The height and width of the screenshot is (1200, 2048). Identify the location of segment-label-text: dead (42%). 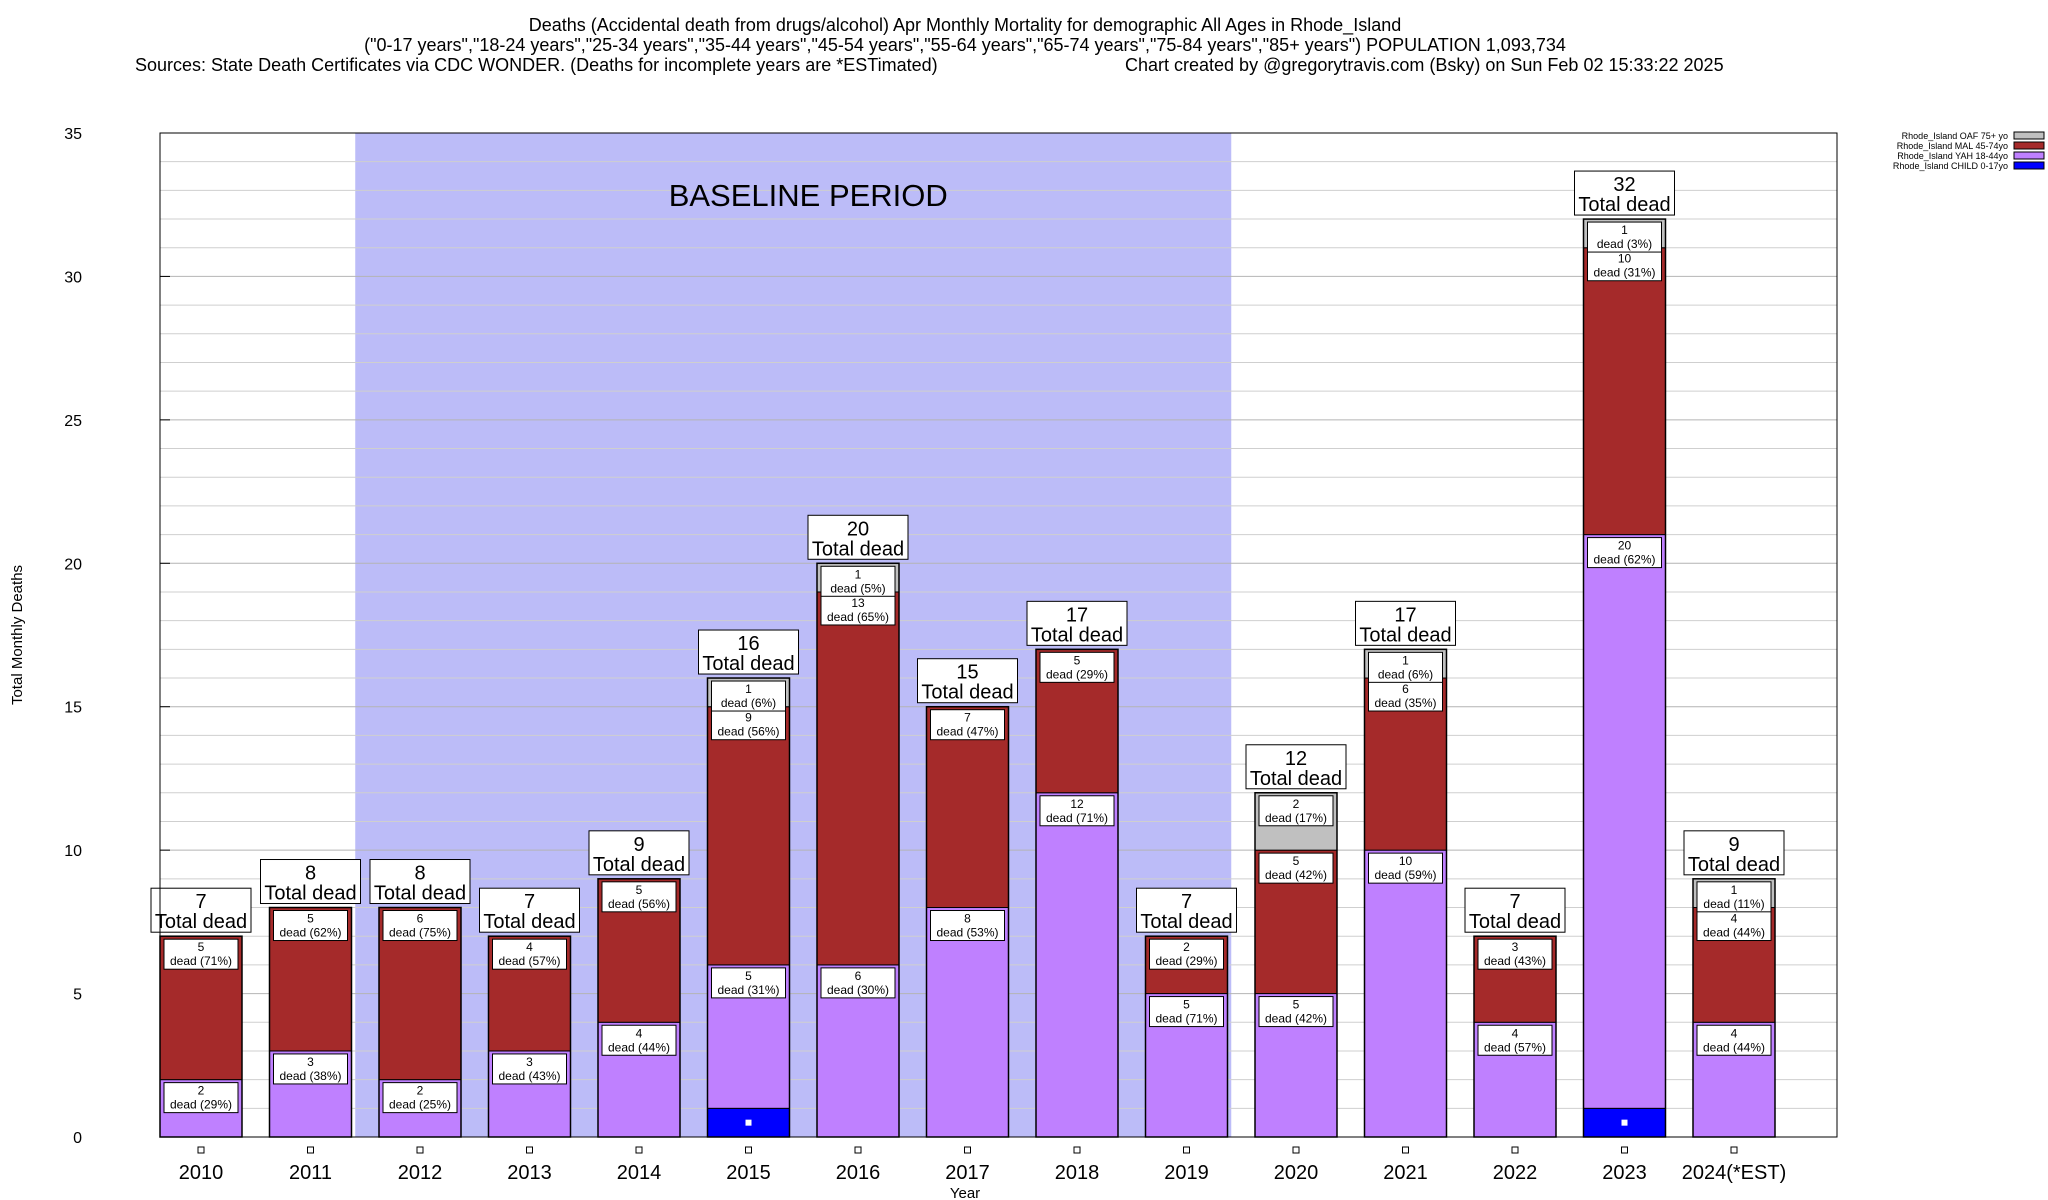
(1296, 1019).